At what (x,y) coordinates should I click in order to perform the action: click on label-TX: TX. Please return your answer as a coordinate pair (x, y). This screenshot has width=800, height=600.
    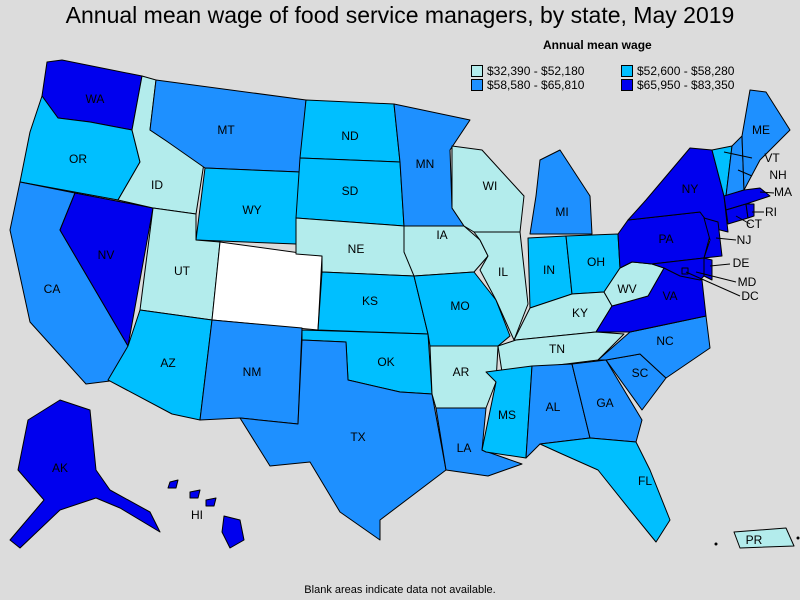
    Looking at the image, I should click on (357, 437).